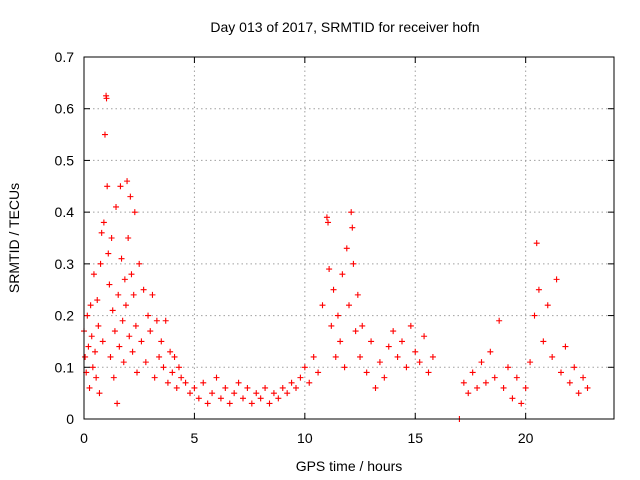 This screenshot has height=480, width=640. Describe the element at coordinates (70, 419) in the screenshot. I see `y-tick-label: 0` at that location.